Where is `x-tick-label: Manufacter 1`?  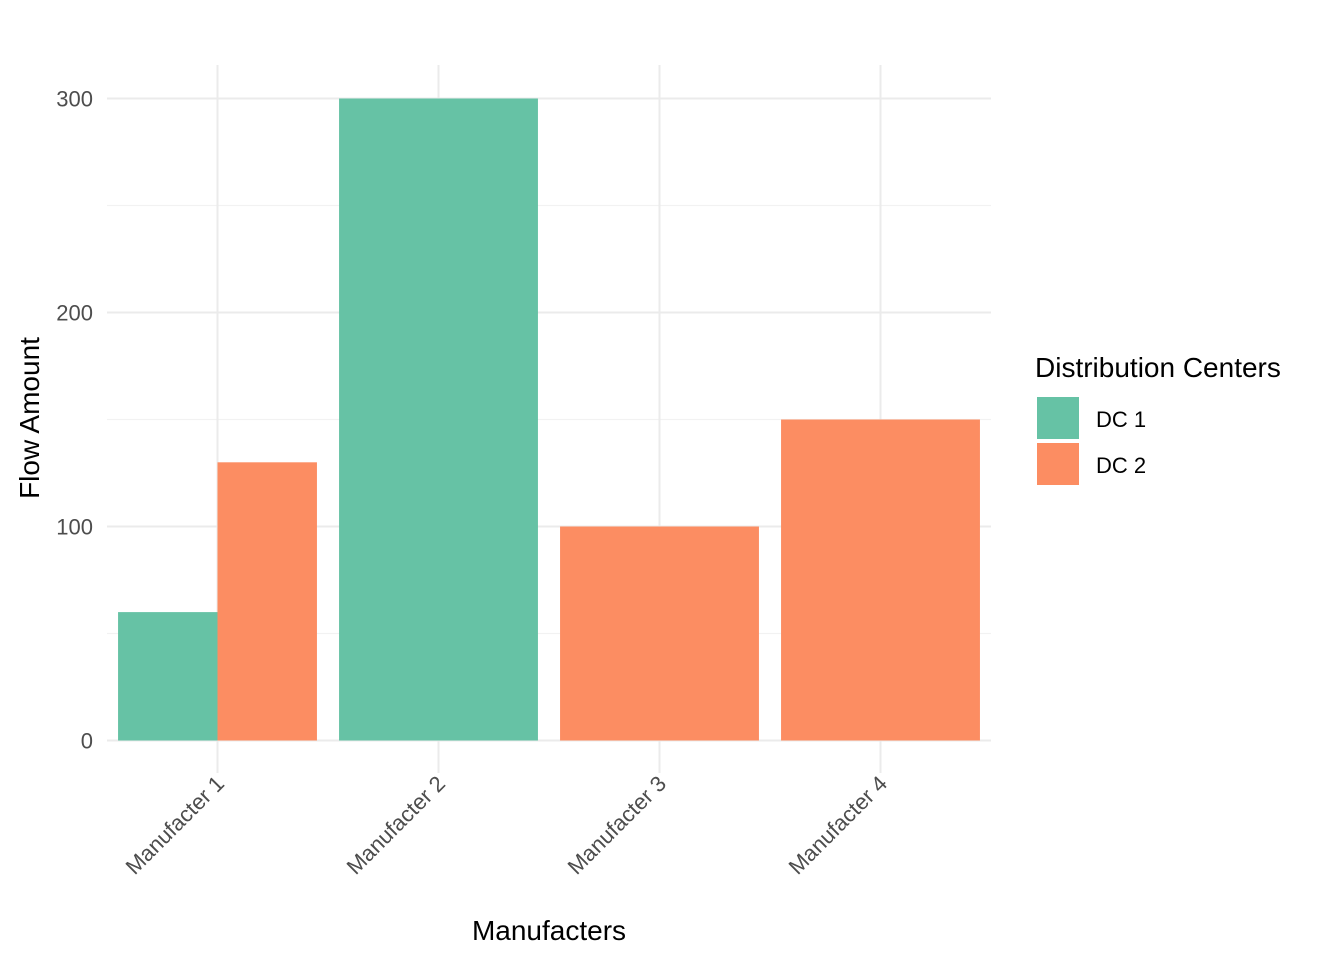
x-tick-label: Manufacter 1 is located at coordinates (175, 825).